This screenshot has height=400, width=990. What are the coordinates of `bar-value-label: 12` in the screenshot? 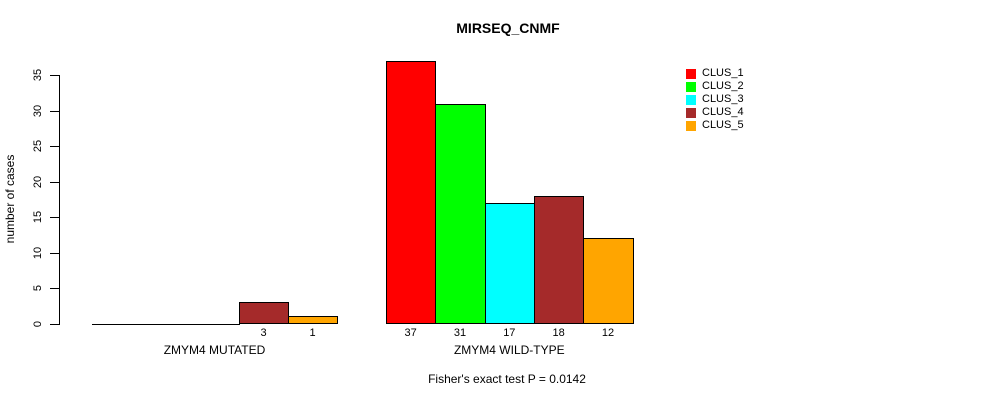 It's located at (608, 333).